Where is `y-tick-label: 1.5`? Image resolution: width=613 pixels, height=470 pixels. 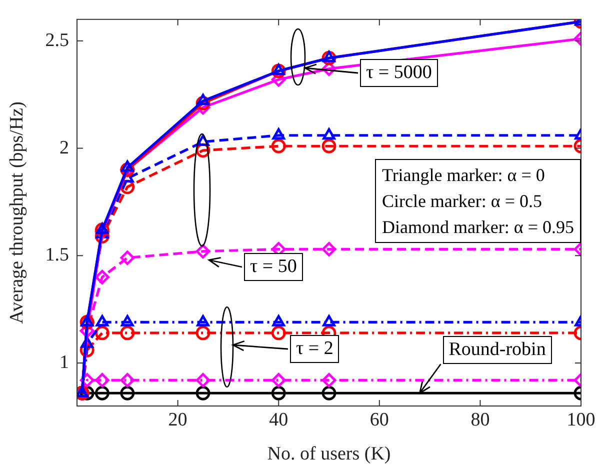 y-tick-label: 1.5 is located at coordinates (57, 255).